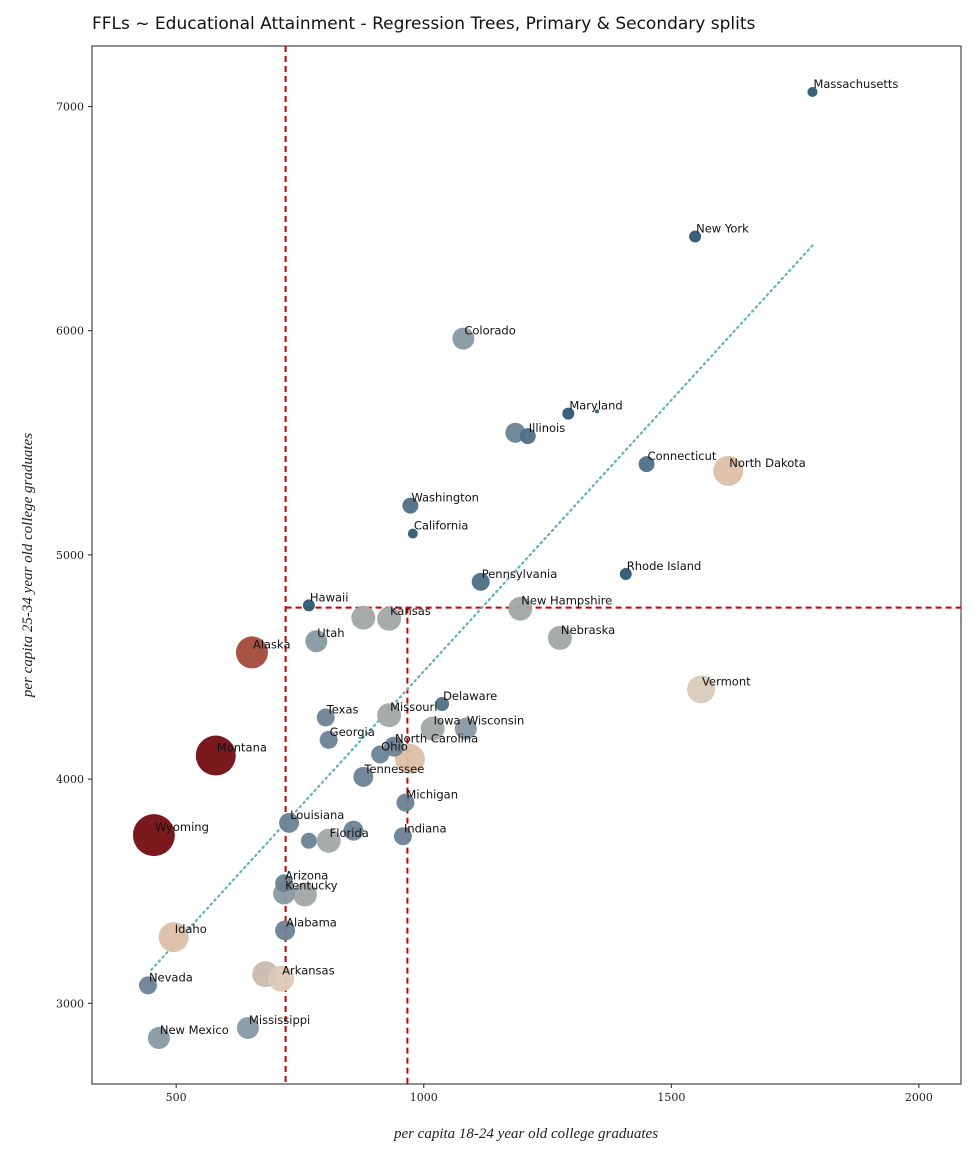  What do you see at coordinates (316, 641) in the screenshot?
I see `point-utah` at bounding box center [316, 641].